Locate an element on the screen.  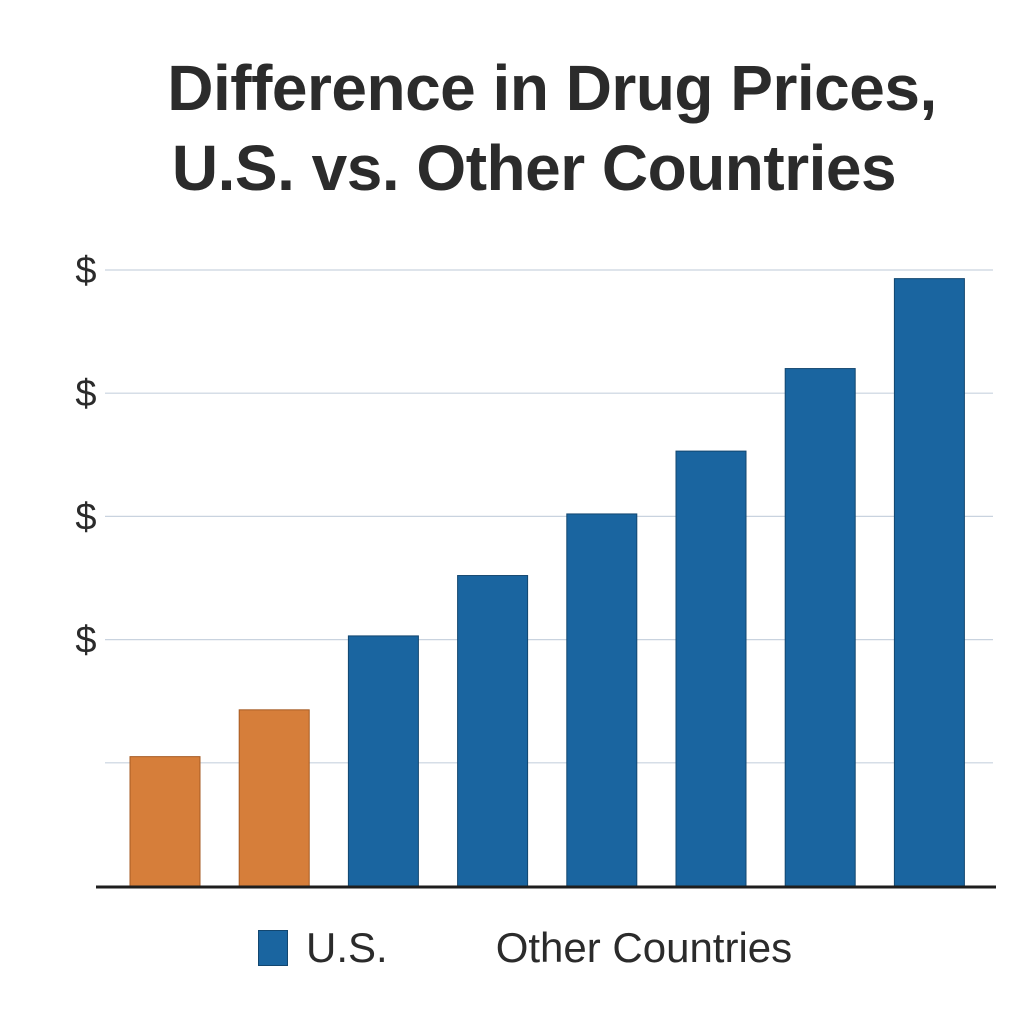
y-axis-tick-labels: $ $ $ $ is located at coordinates (85, 456).